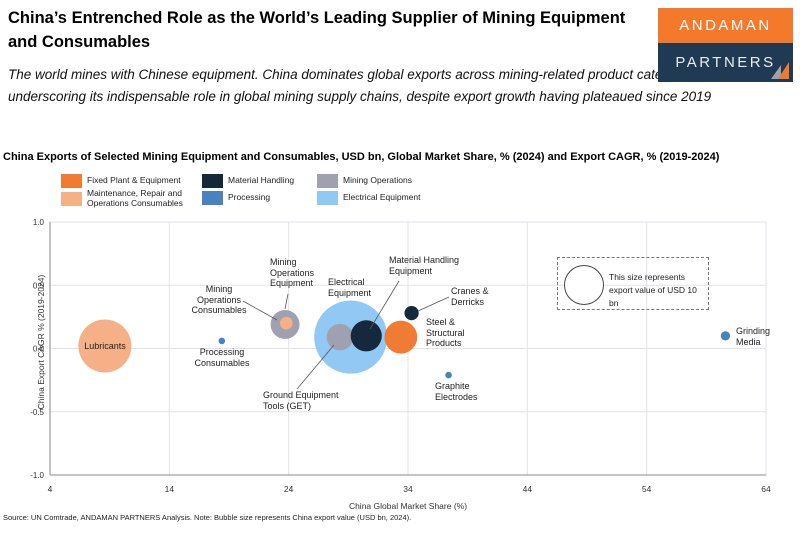  What do you see at coordinates (366, 336) in the screenshot?
I see `bubble-material-handling-equipment` at bounding box center [366, 336].